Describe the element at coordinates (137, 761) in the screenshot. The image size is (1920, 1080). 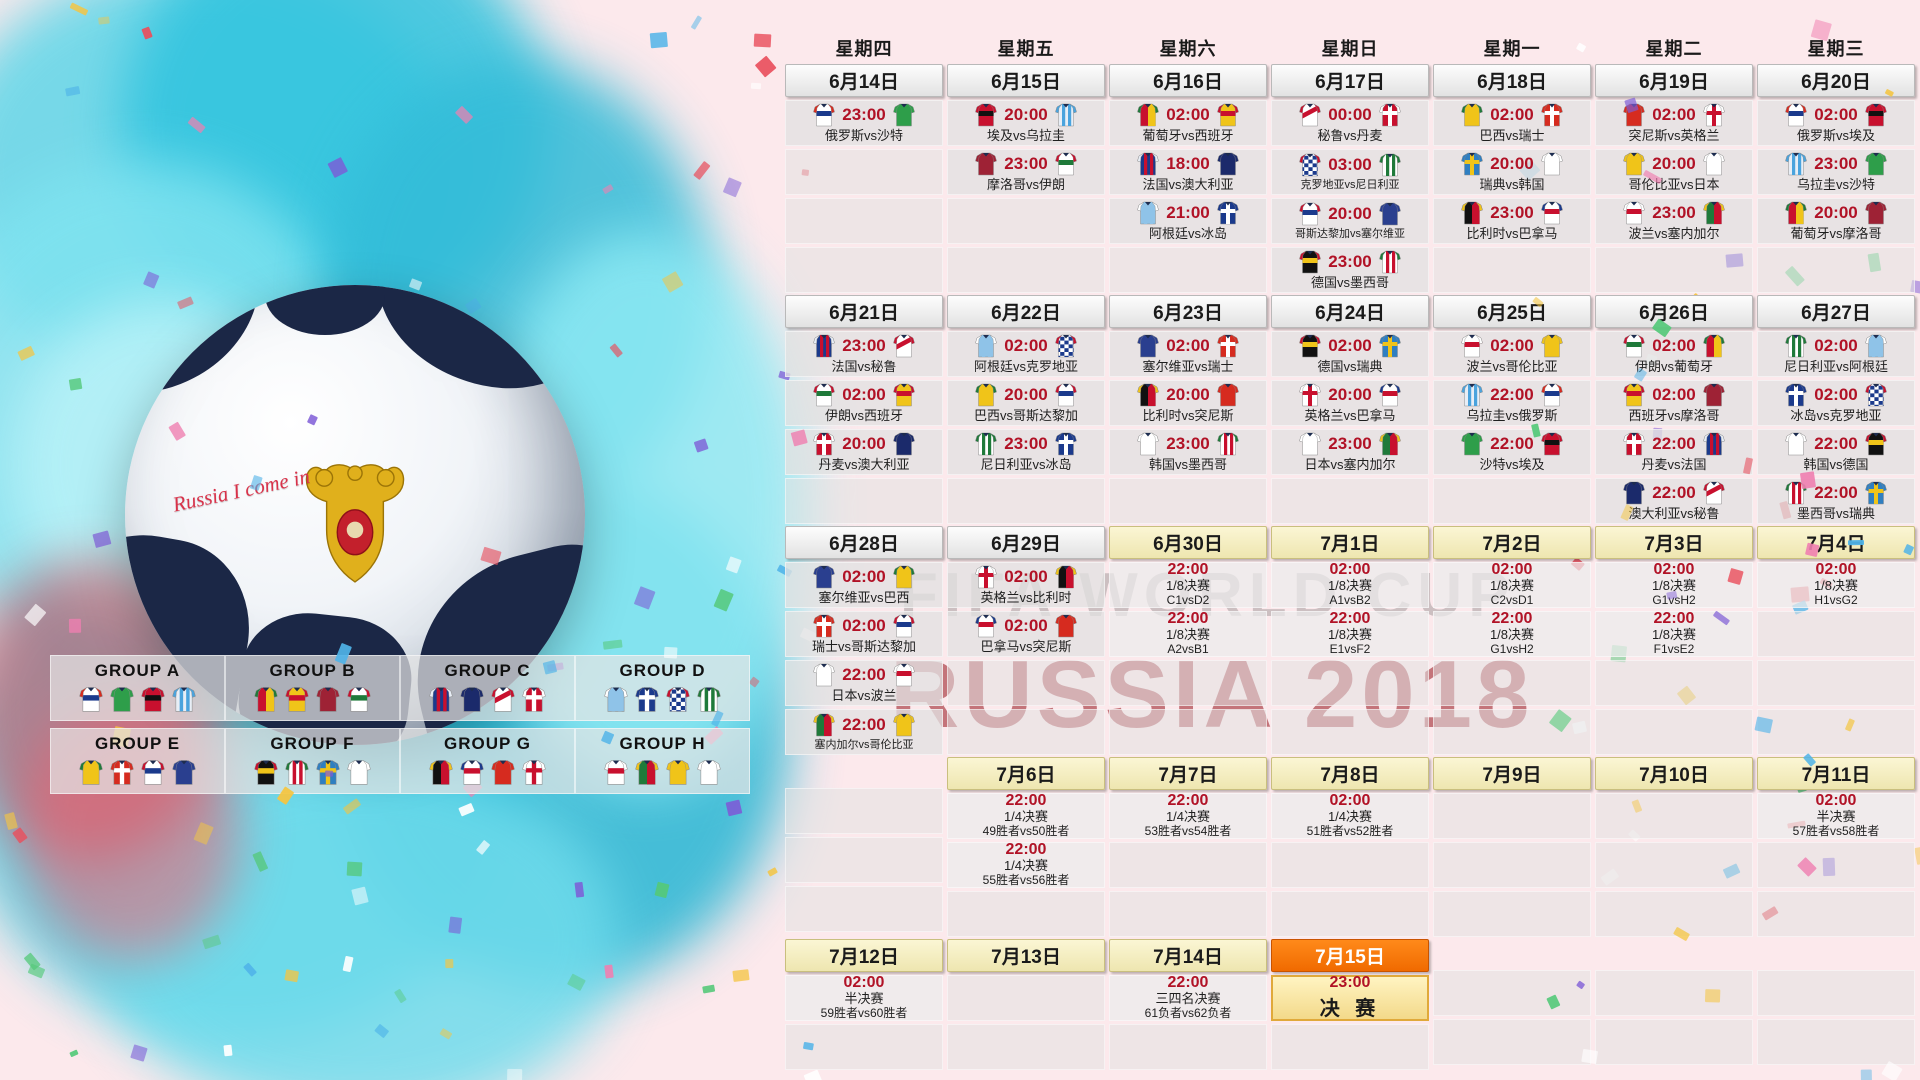
I see `group-box-group-e: GROUP E` at that location.